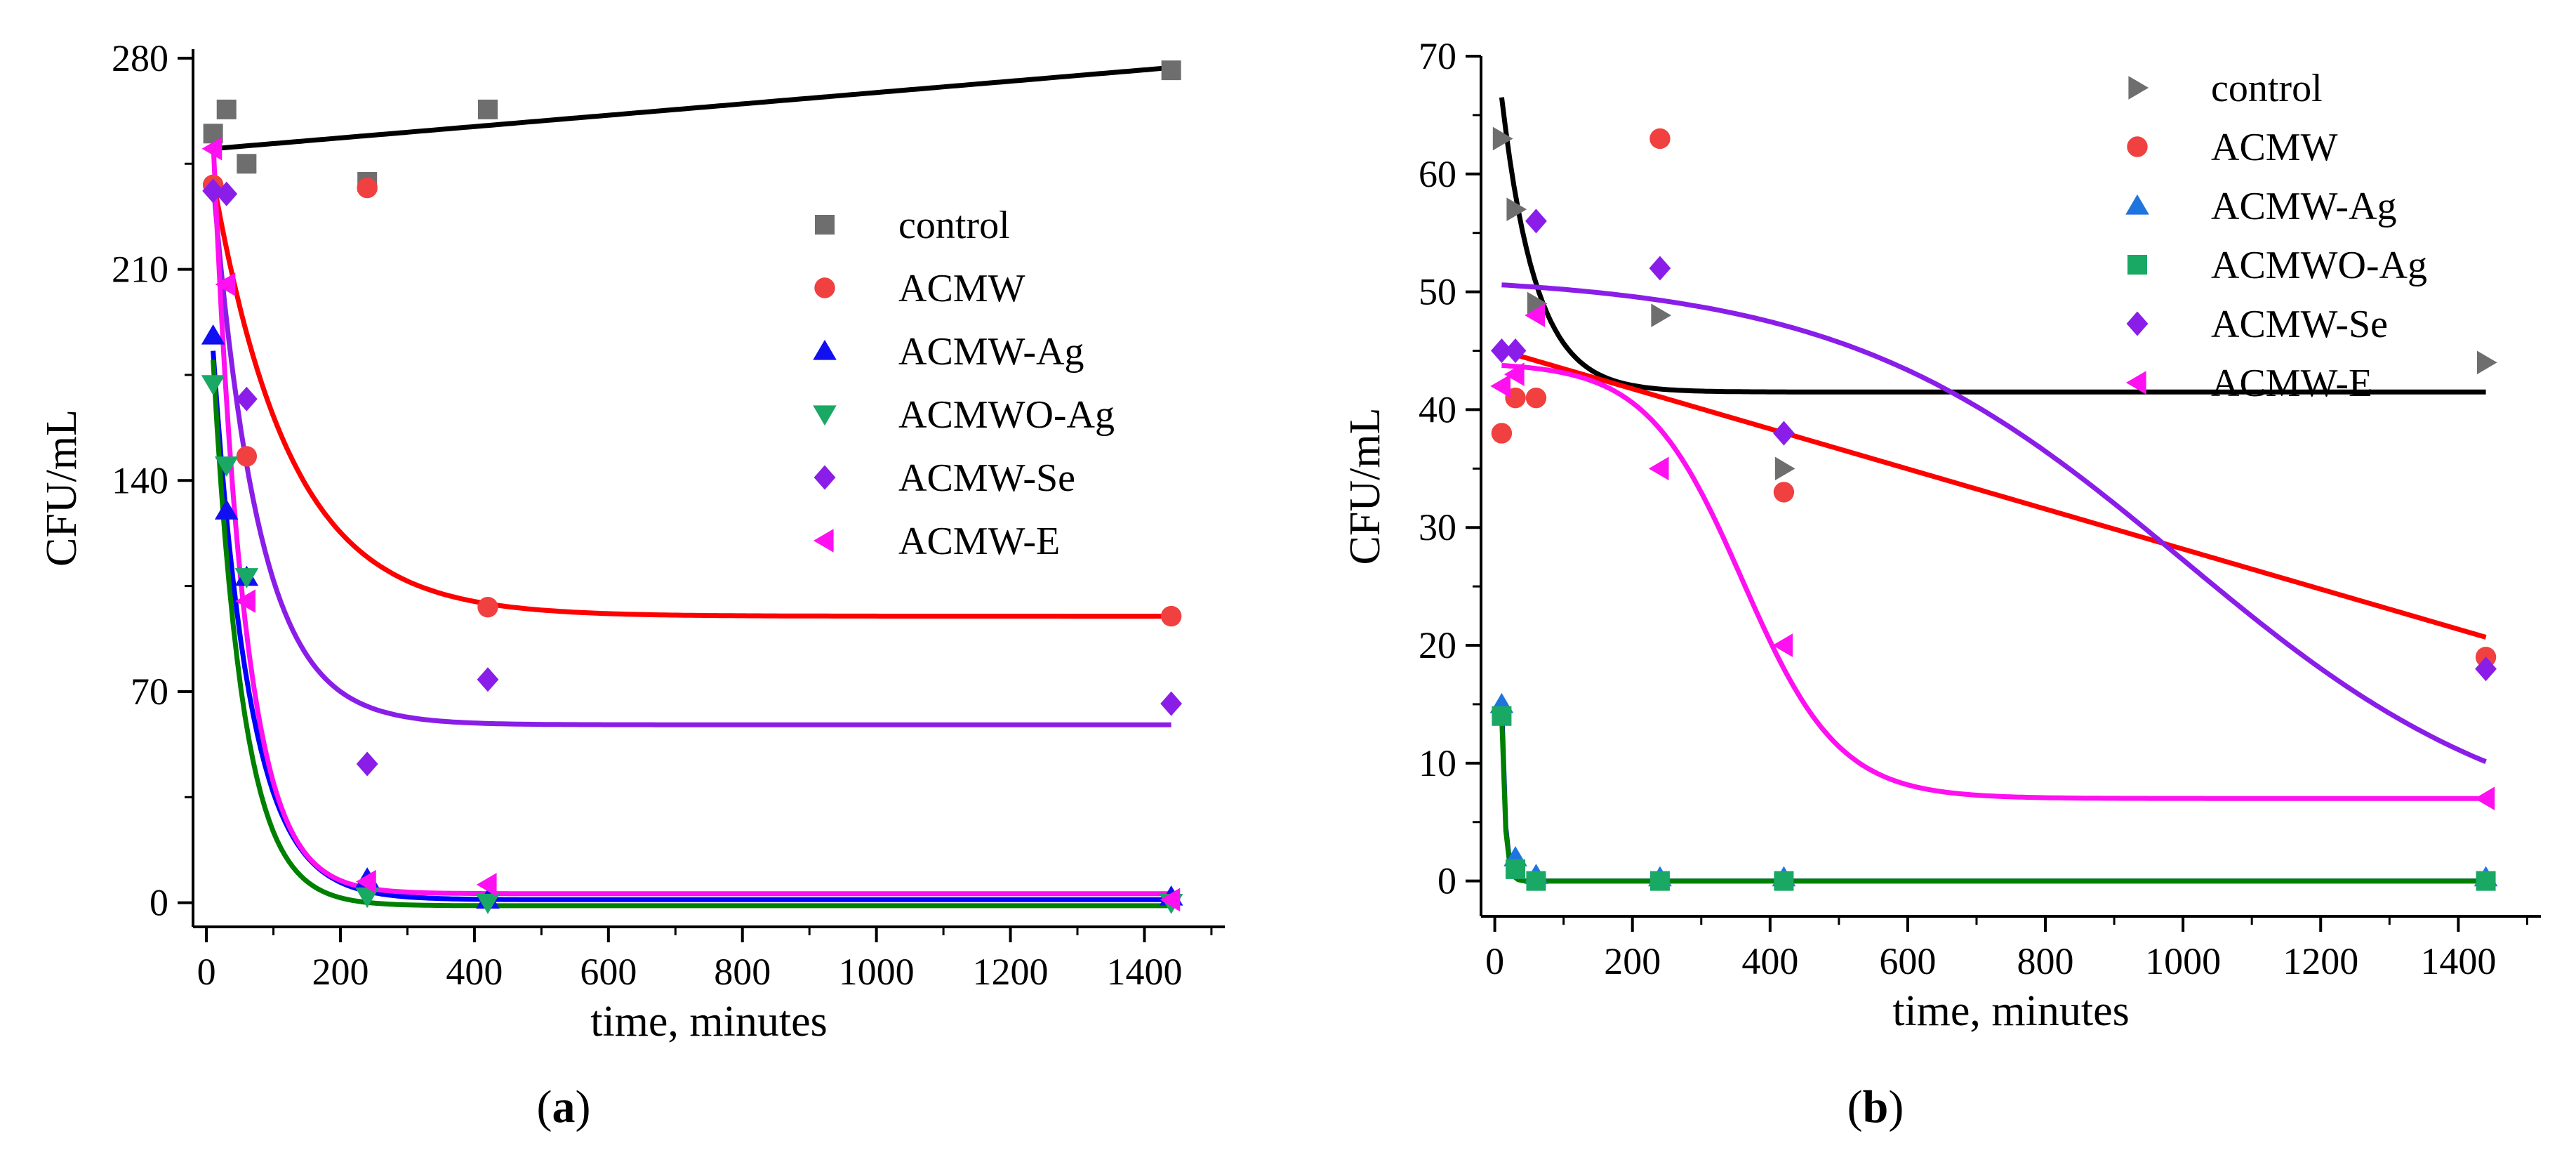 This screenshot has height=1167, width=2576. I want to click on y-tick-label: 40, so click(1438, 409).